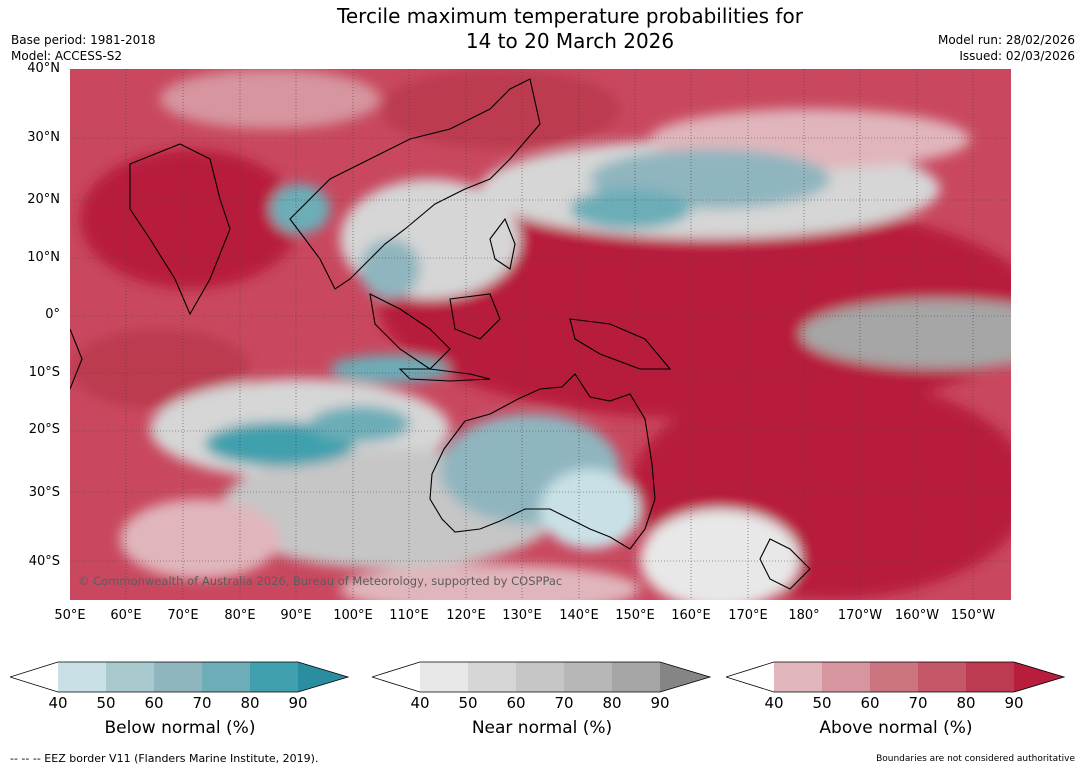 Image resolution: width=1085 pixels, height=770 pixels. I want to click on colorbar-title-below: Below normal (%), so click(180, 728).